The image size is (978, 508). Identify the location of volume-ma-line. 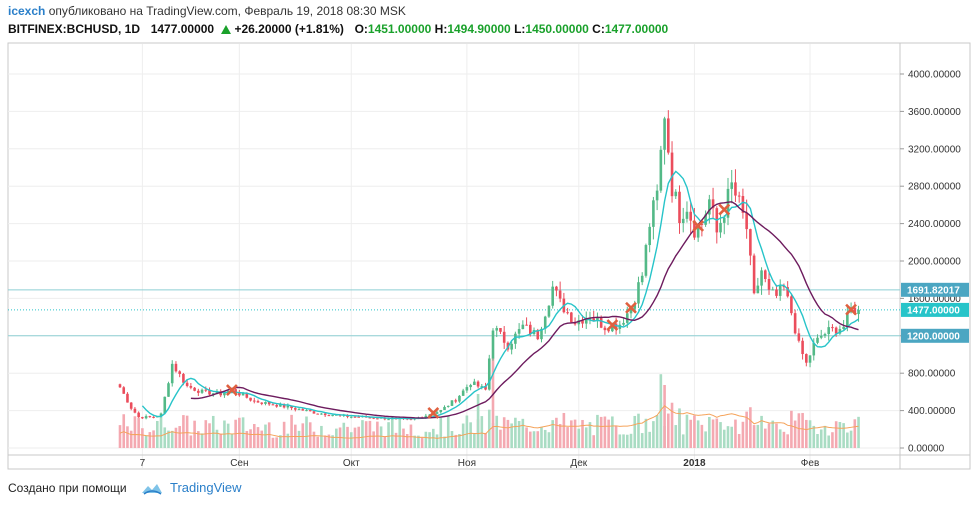
(489, 422).